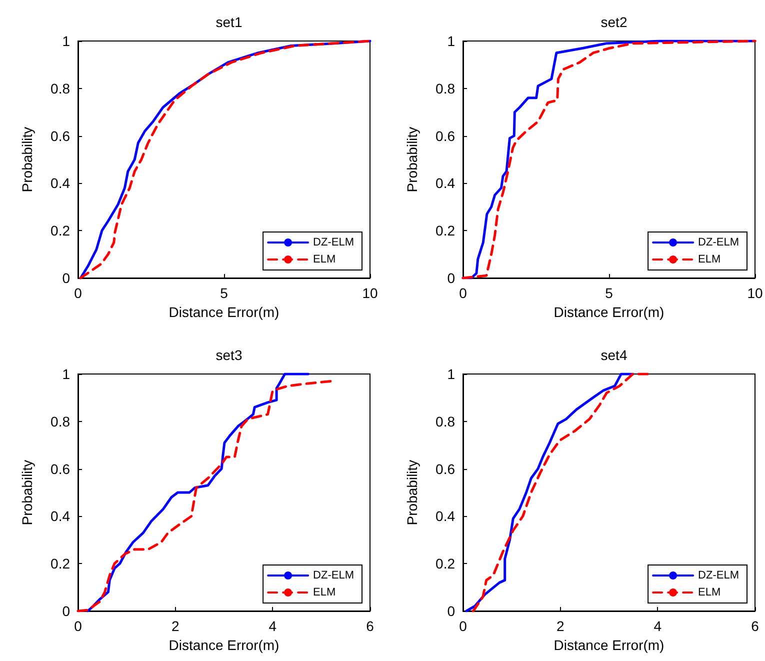 This screenshot has width=765, height=661. I want to click on chart-title: set3, so click(229, 355).